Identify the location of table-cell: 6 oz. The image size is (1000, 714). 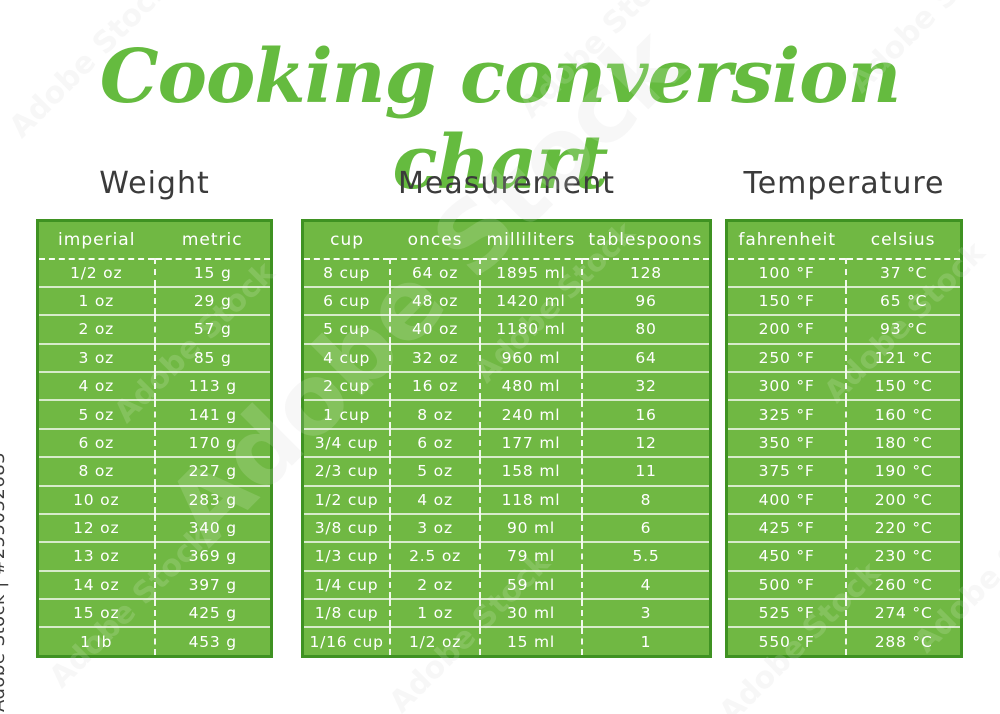
(434, 443).